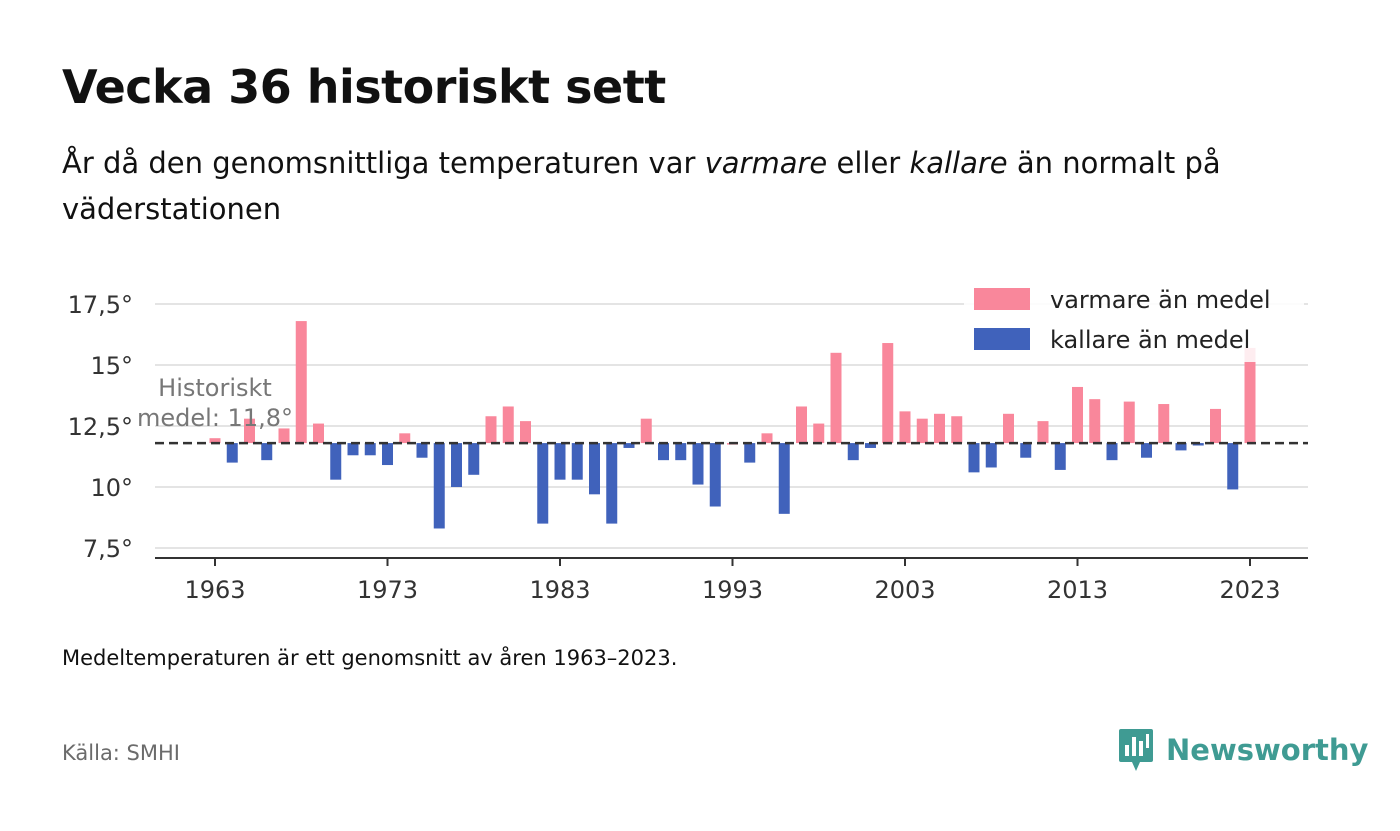  What do you see at coordinates (111, 366) in the screenshot?
I see `y-tick-label: 15°` at bounding box center [111, 366].